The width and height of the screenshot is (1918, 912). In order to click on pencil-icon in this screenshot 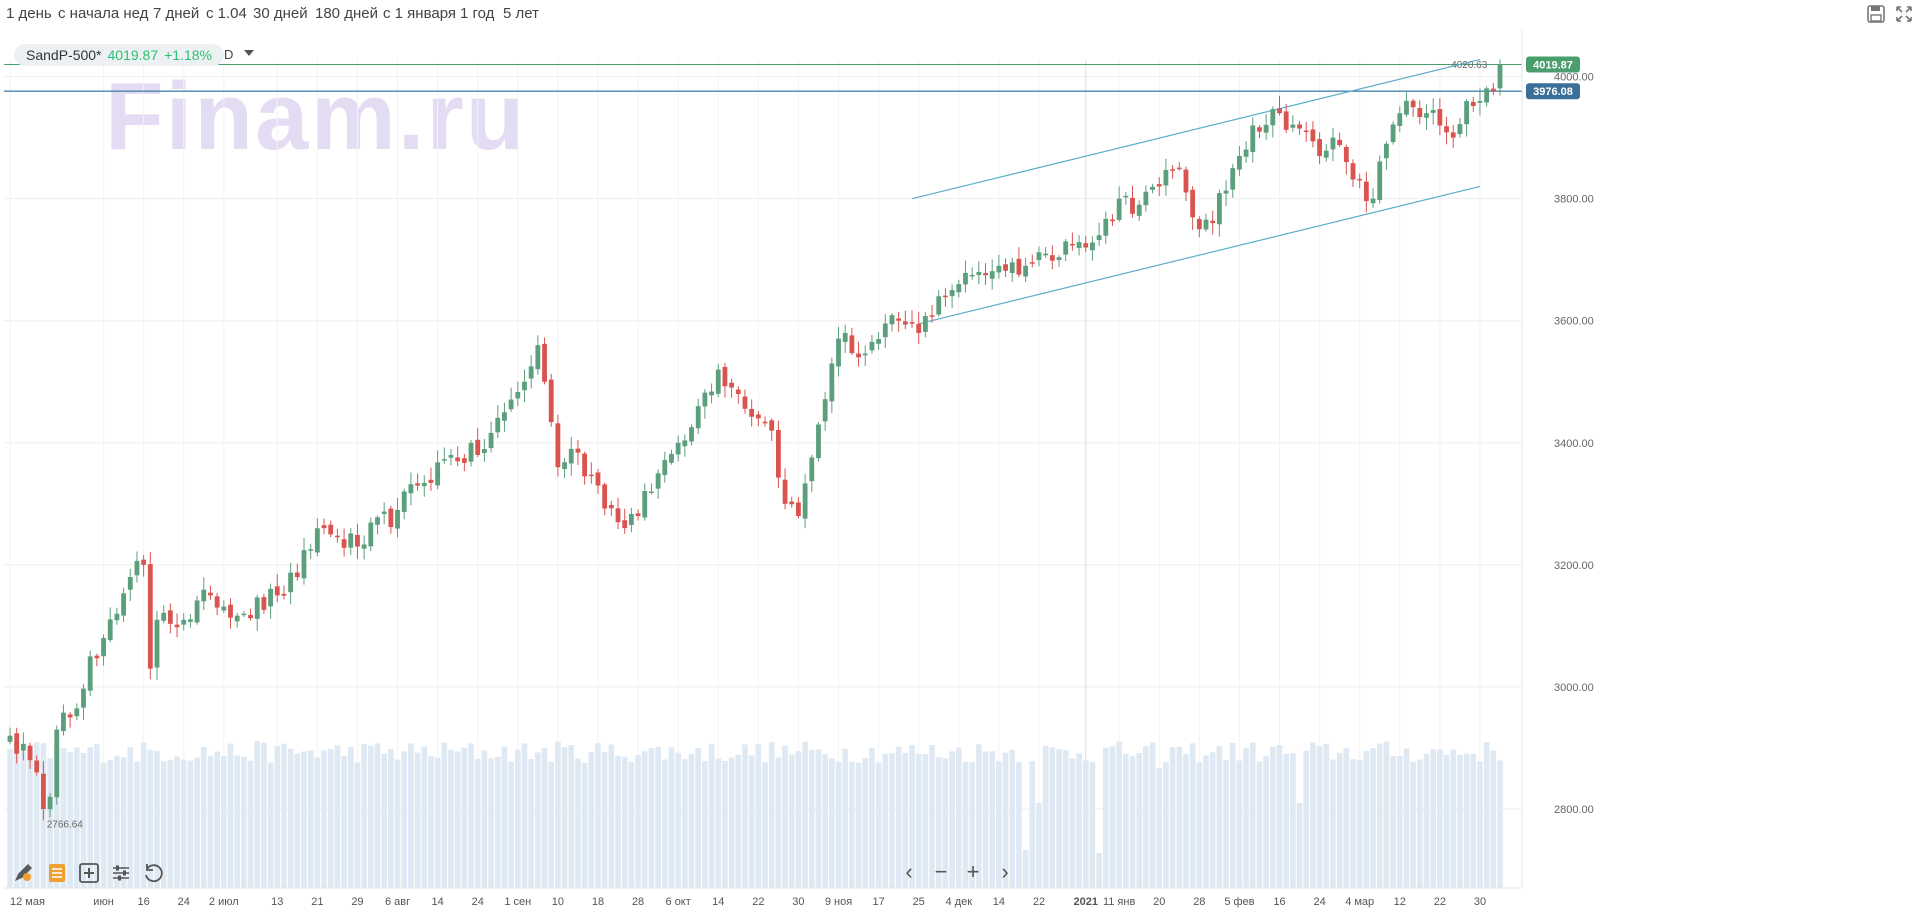, I will do `click(23, 873)`.